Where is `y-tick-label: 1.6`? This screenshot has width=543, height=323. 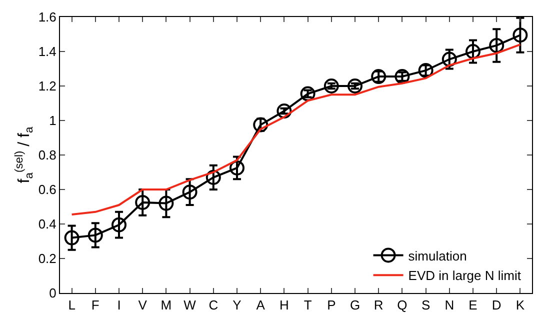 y-tick-label: 1.6 is located at coordinates (47, 17).